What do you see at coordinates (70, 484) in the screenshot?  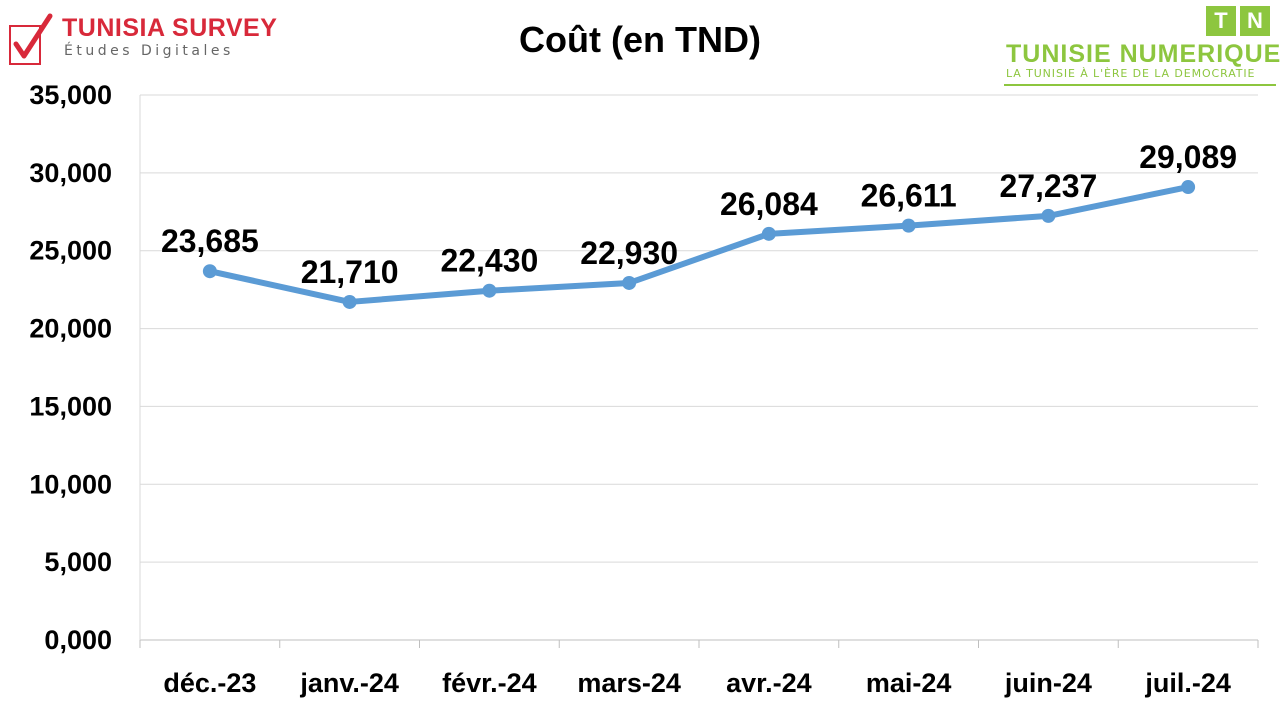 I see `y-tick-label: 10,000` at bounding box center [70, 484].